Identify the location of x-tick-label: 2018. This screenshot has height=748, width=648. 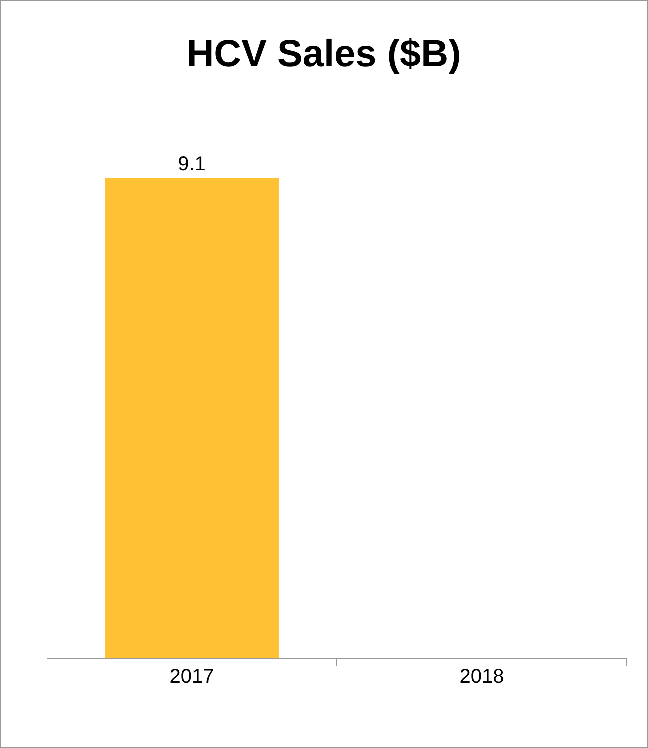
(482, 677).